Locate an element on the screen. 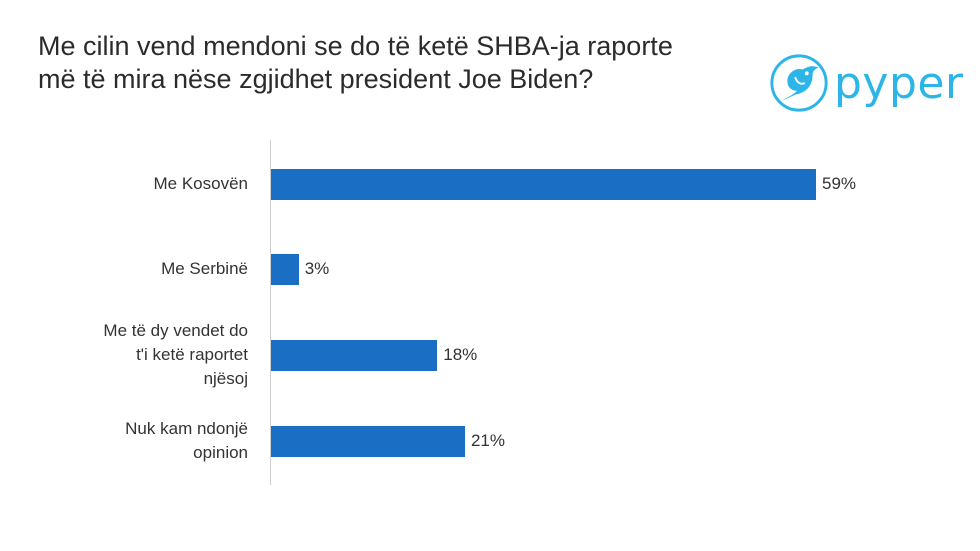 The image size is (980, 551). y-axis-line is located at coordinates (270, 312).